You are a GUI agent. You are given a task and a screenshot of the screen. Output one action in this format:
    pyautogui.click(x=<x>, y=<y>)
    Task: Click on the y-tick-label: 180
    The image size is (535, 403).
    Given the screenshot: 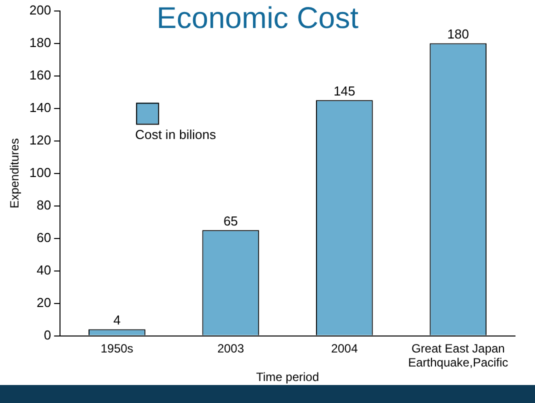 What is the action you would take?
    pyautogui.click(x=40, y=42)
    